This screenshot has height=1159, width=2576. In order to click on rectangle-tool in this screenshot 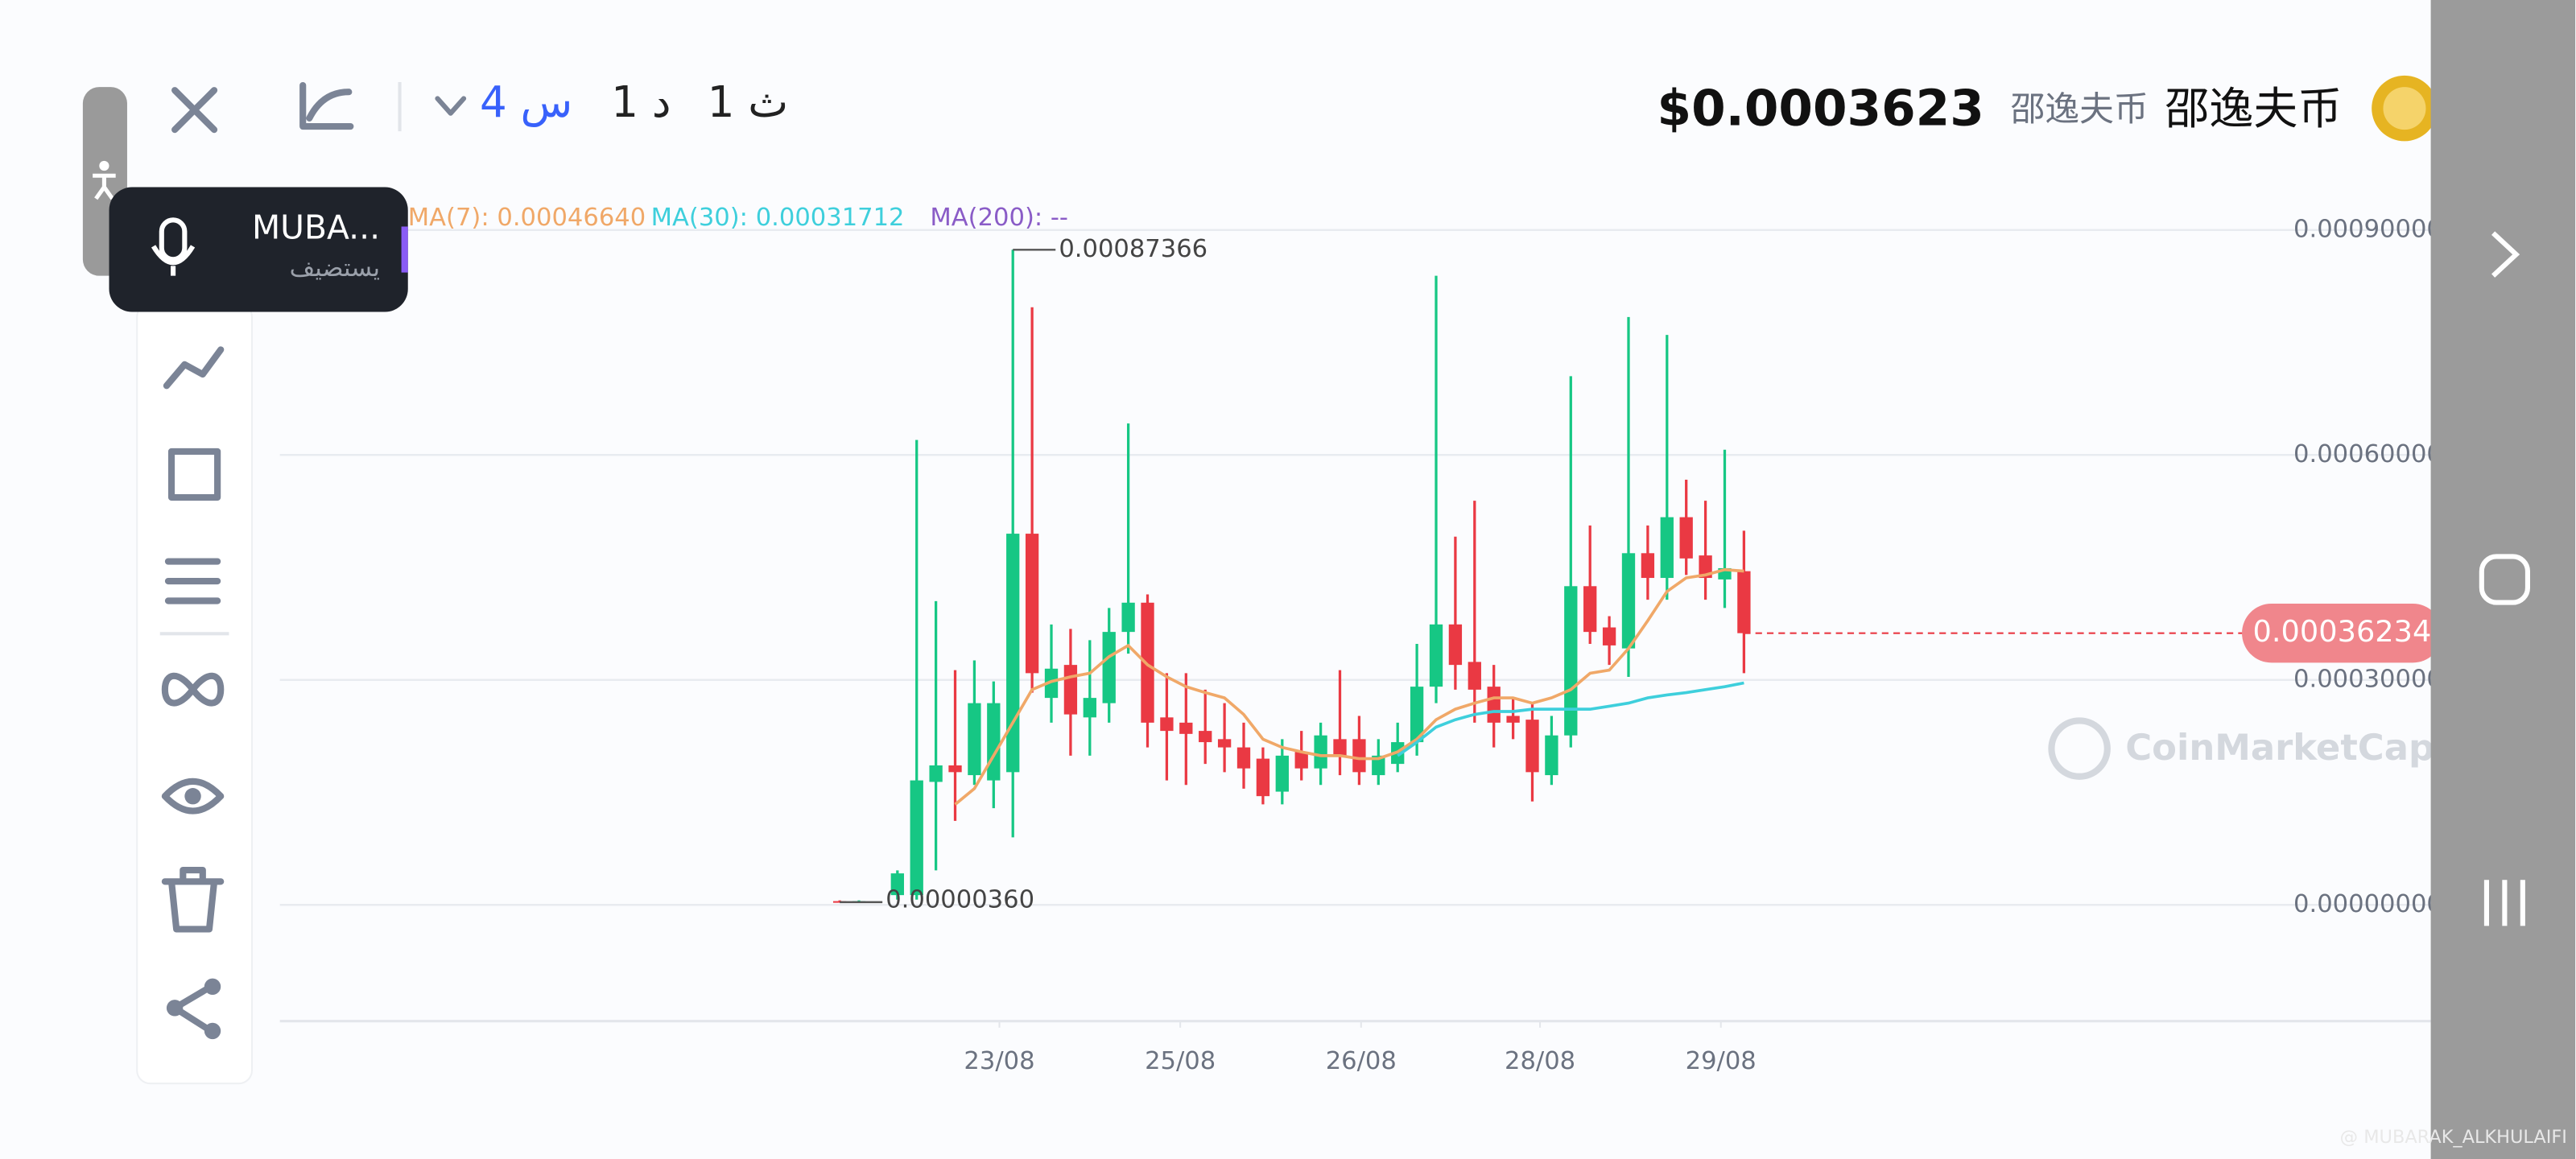, I will do `click(194, 474)`.